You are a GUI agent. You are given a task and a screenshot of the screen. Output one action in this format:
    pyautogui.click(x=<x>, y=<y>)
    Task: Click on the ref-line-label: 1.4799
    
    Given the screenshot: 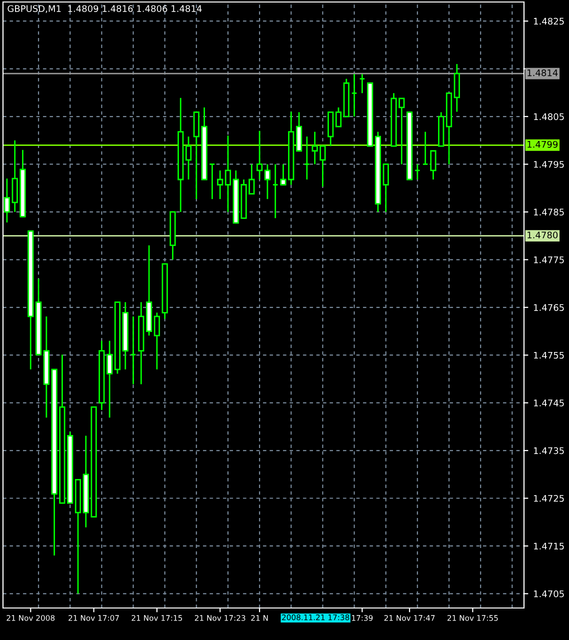 What is the action you would take?
    pyautogui.click(x=543, y=144)
    